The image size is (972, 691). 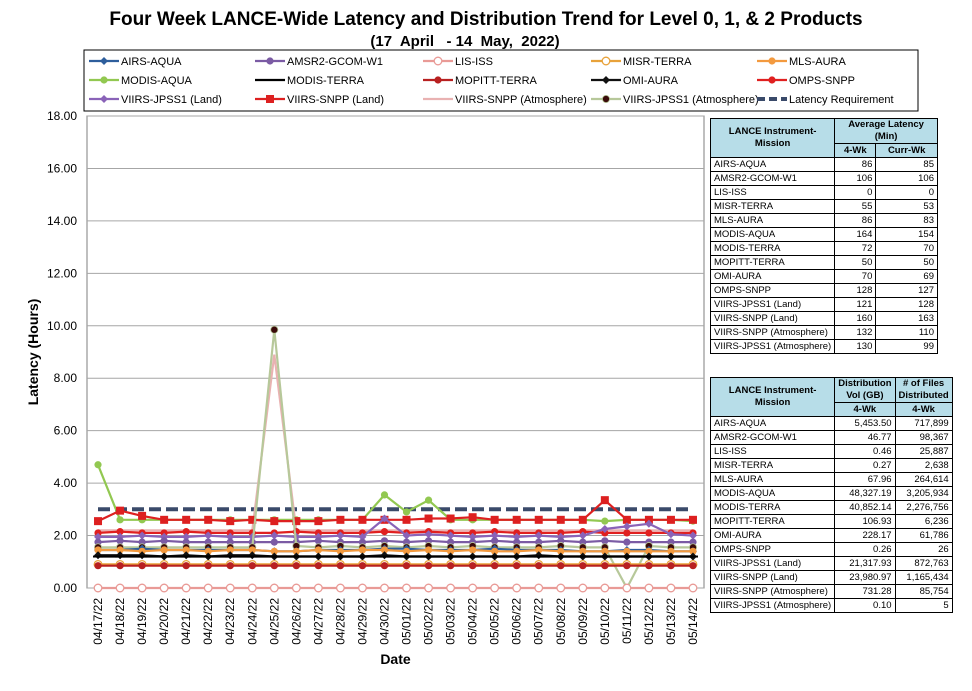 What do you see at coordinates (395, 550) in the screenshot?
I see `series-line` at bounding box center [395, 550].